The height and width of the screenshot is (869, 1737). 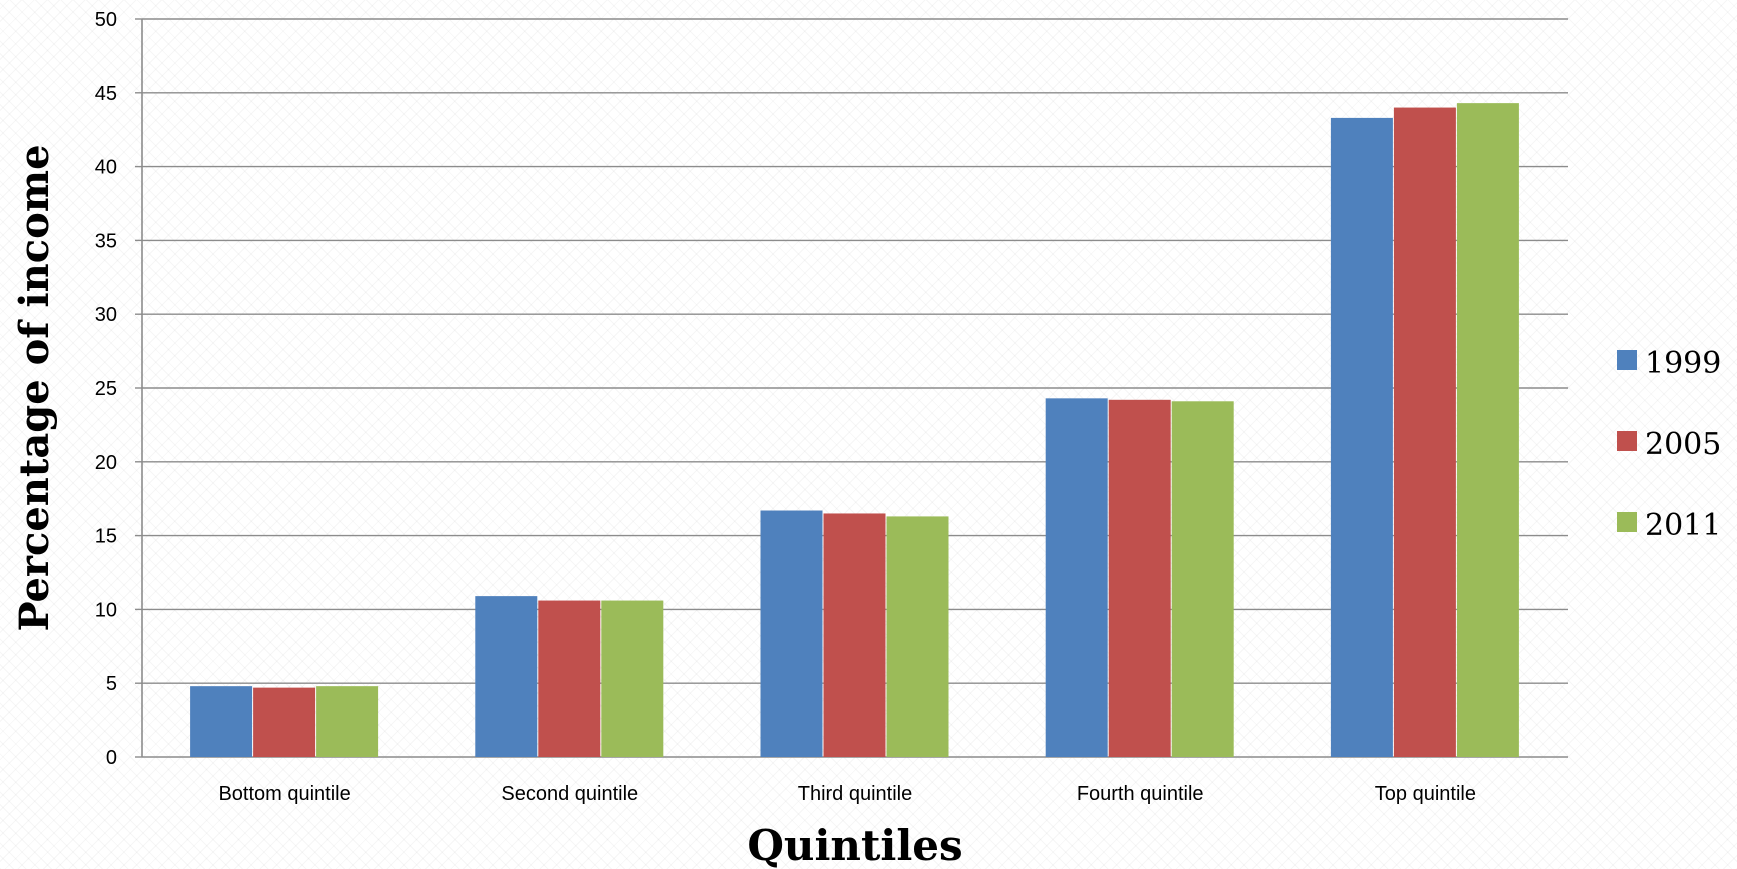 I want to click on y-axis-title: Percentage of income, so click(x=34, y=387).